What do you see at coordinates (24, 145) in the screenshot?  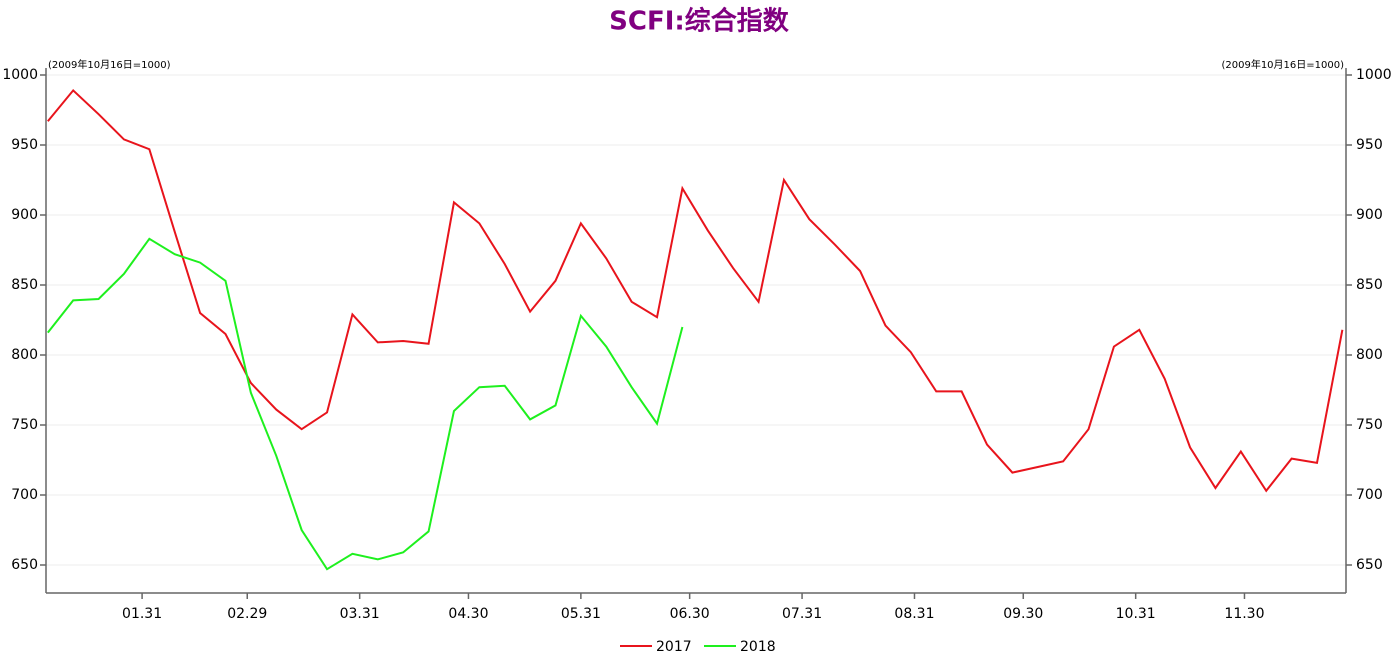 I see `y-tick-label: 950` at bounding box center [24, 145].